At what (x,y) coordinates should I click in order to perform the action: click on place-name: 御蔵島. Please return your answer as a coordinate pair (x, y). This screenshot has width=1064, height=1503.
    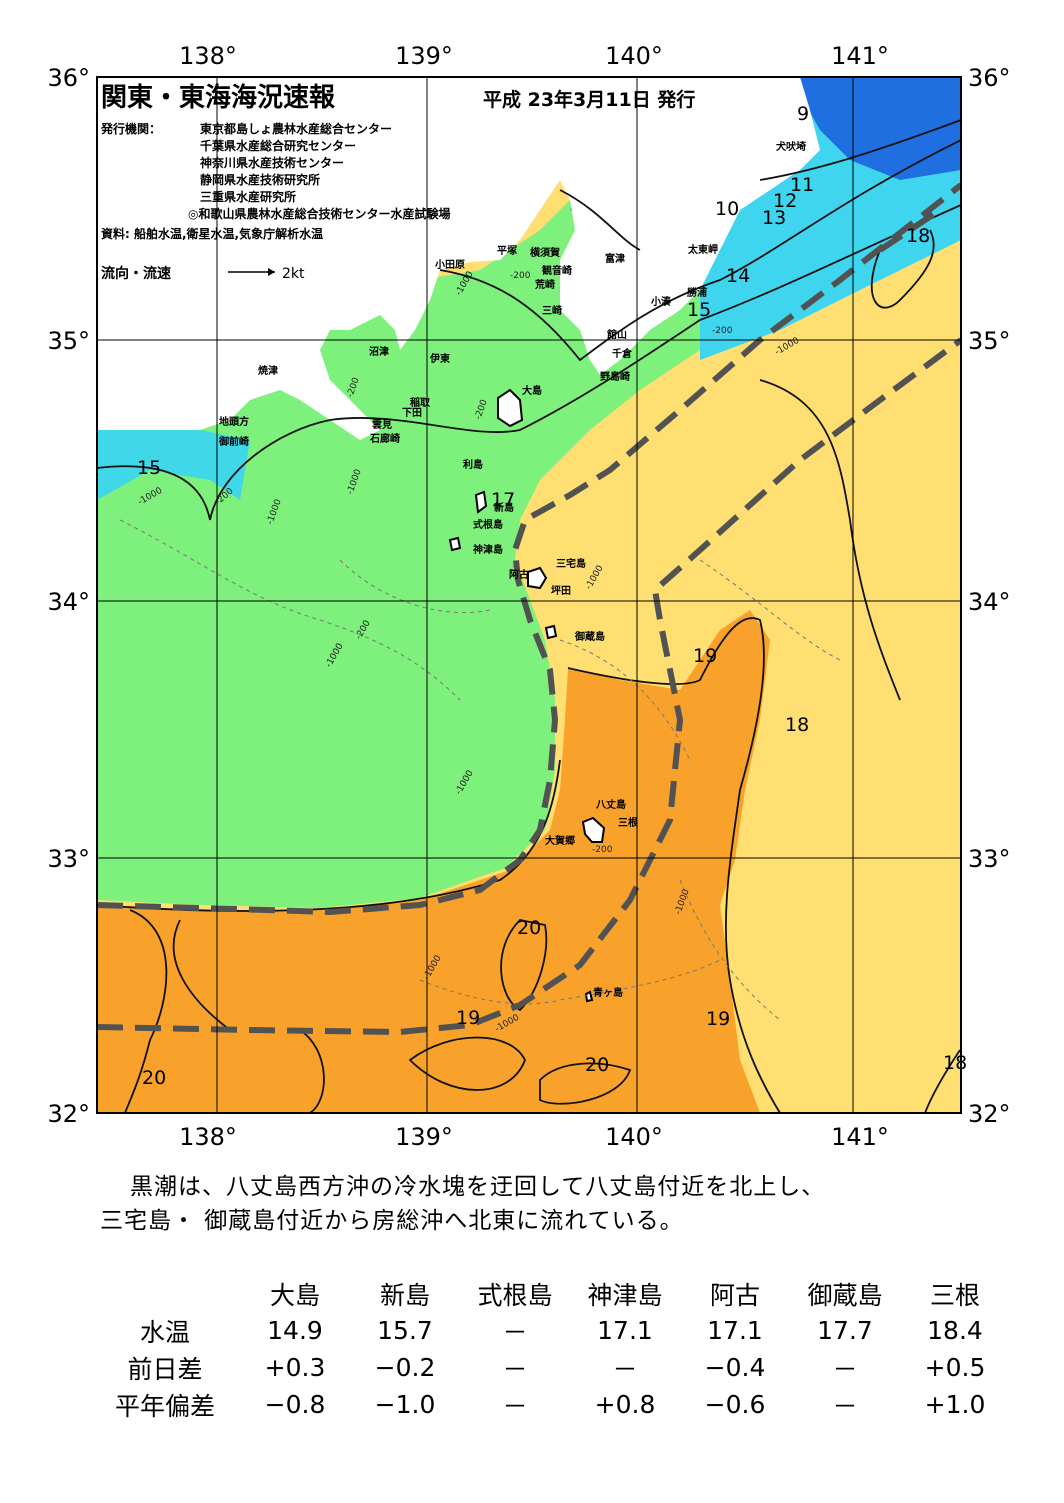
    Looking at the image, I should click on (589, 636).